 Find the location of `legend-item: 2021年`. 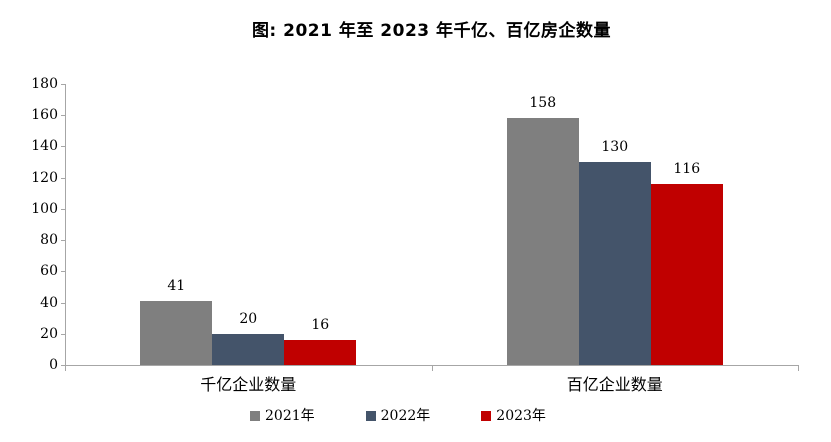

legend-item: 2021年 is located at coordinates (282, 416).